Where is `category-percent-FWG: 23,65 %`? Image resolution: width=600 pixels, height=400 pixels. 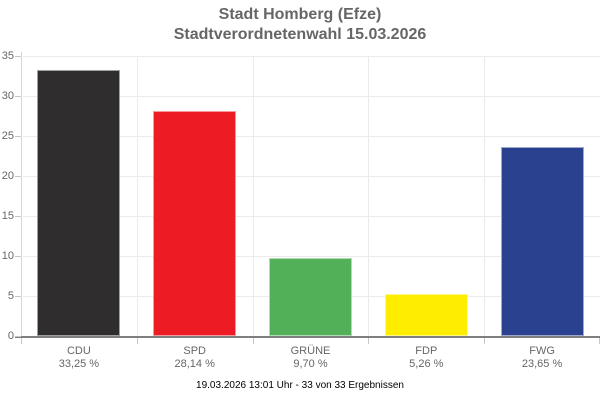
category-percent-FWG: 23,65 % is located at coordinates (542, 364).